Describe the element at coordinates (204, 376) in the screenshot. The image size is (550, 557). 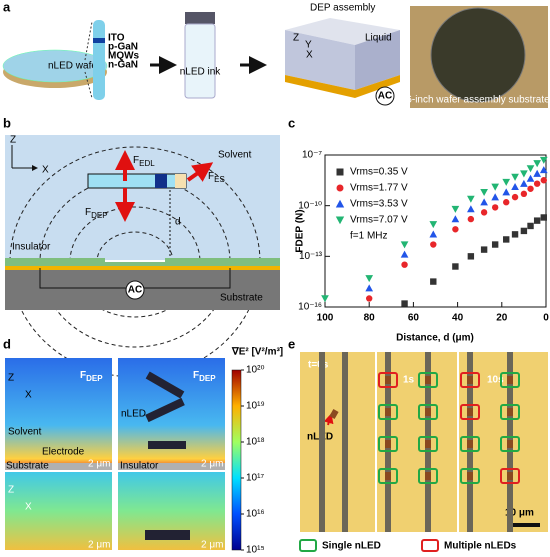
I see `panel-title: FDEP` at that location.